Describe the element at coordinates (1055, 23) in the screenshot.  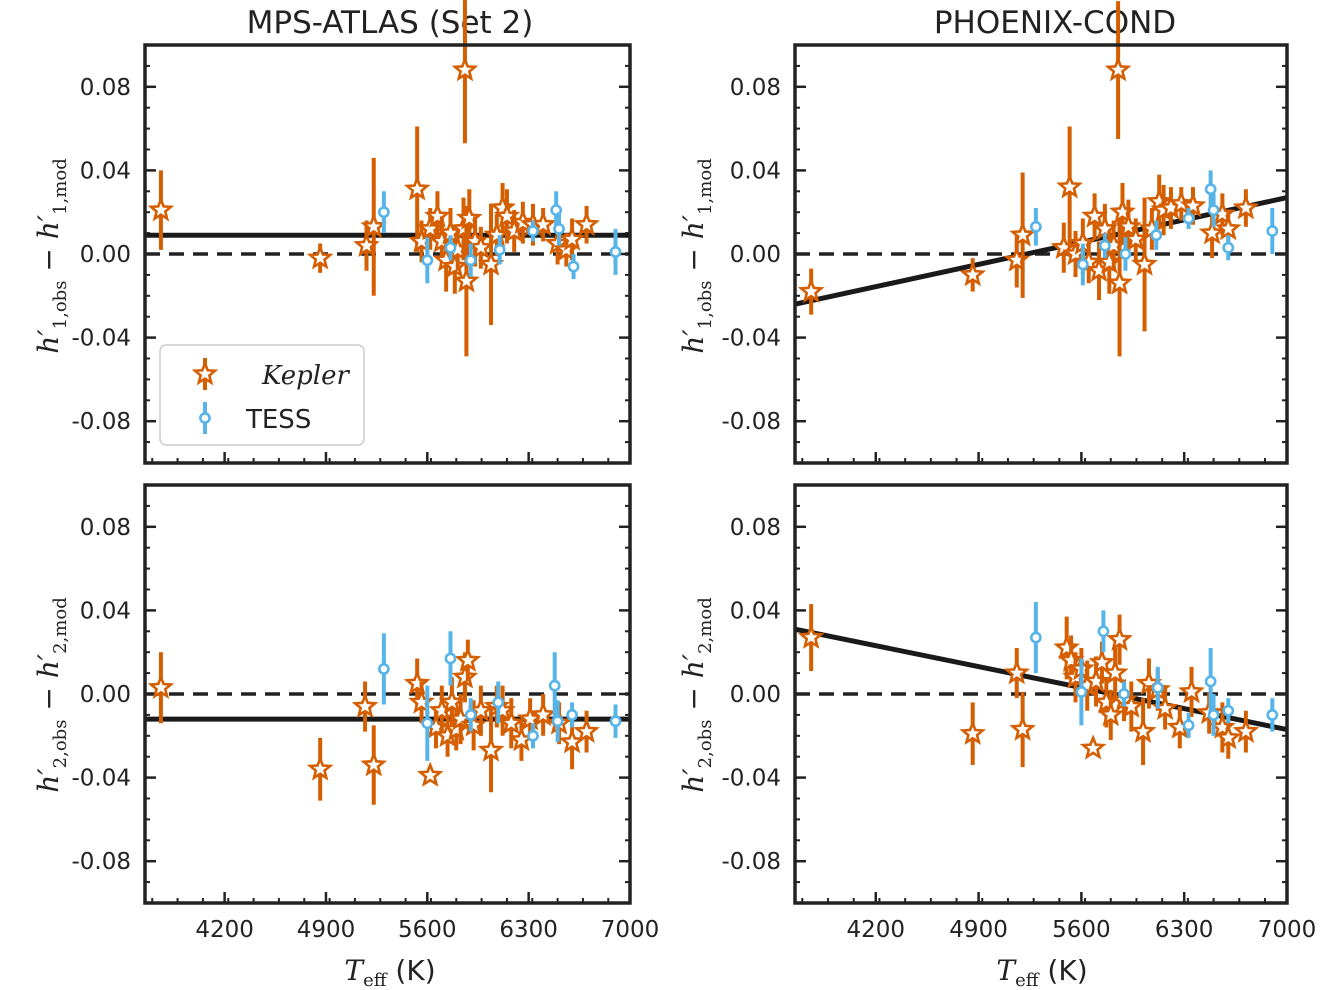
I see `title-right: PHOENIX-COND` at that location.